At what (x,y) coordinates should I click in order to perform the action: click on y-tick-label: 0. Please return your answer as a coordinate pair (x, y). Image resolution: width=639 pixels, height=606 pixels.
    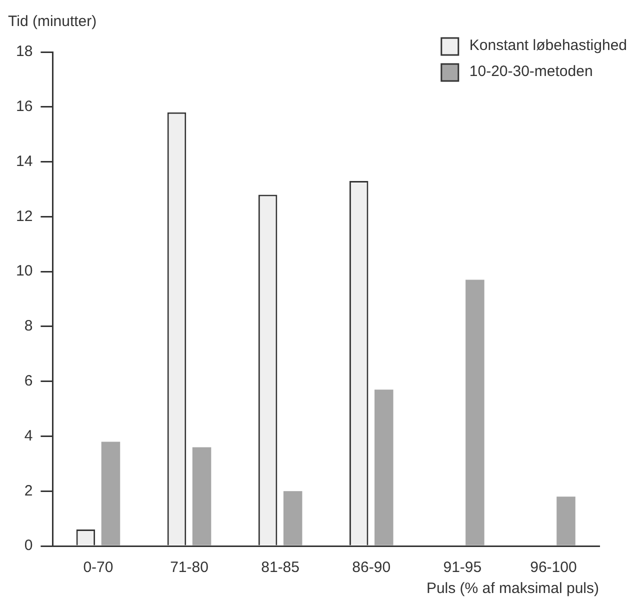
    Looking at the image, I should click on (28, 545).